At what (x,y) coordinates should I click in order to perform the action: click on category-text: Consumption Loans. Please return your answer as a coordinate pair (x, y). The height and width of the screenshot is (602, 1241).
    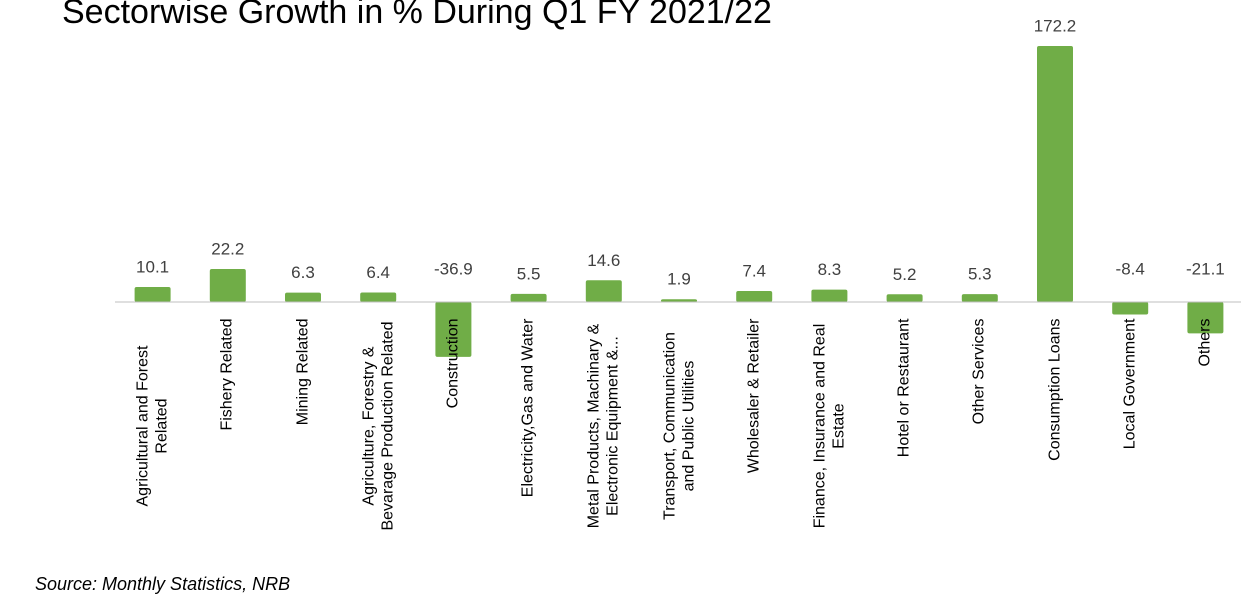
    Looking at the image, I should click on (1055, 389).